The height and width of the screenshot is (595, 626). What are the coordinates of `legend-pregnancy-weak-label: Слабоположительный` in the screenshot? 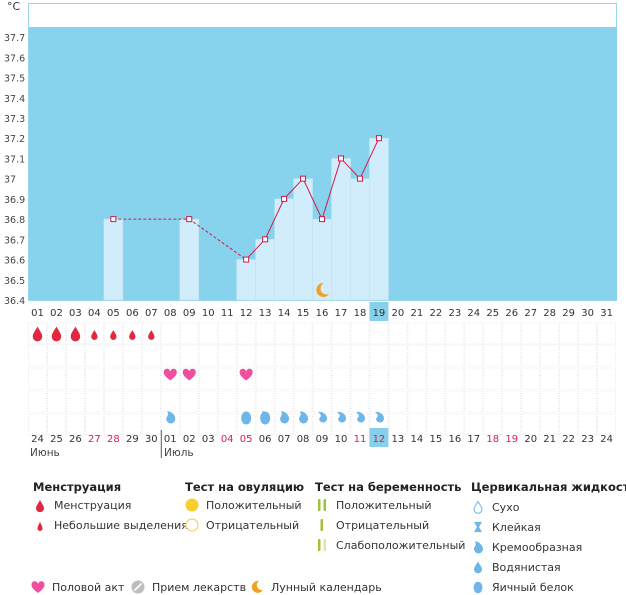 It's located at (401, 545).